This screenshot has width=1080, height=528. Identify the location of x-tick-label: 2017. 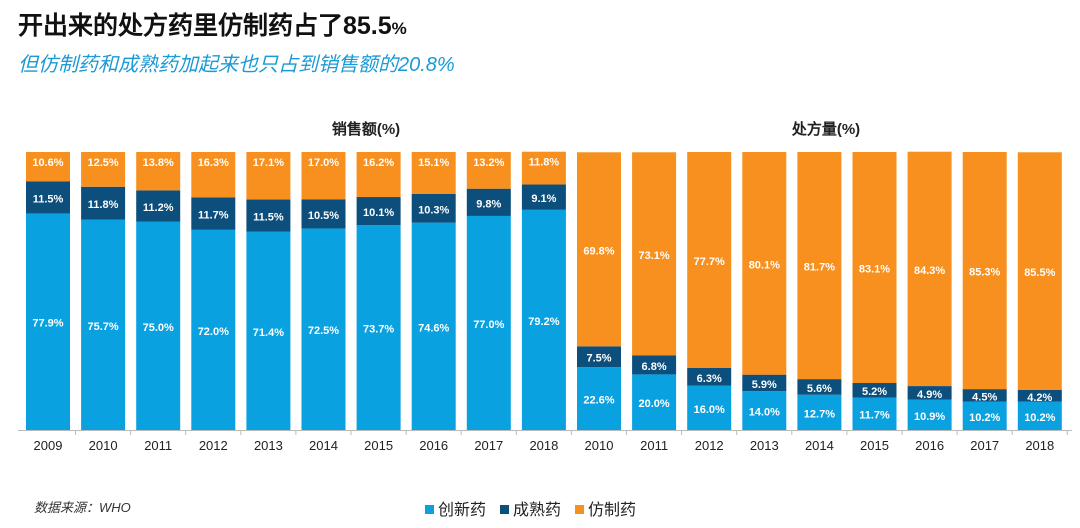
(488, 445).